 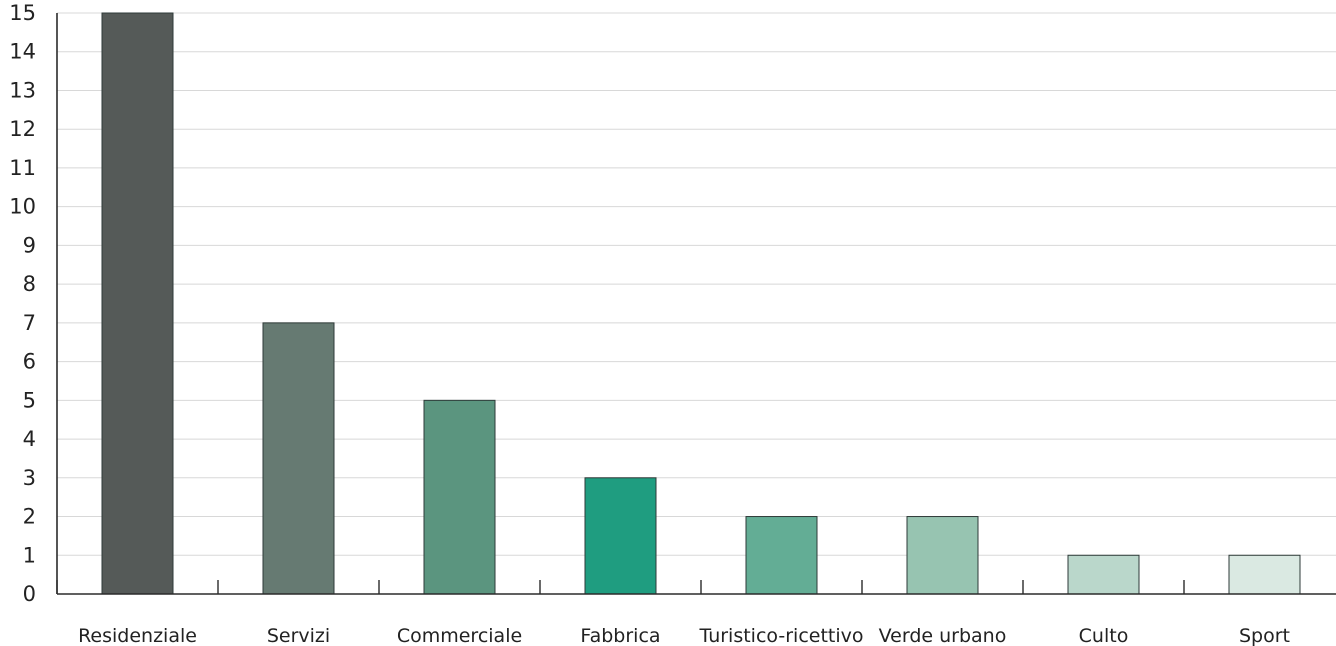 I want to click on y-tick-label-4: 4, so click(x=29, y=439).